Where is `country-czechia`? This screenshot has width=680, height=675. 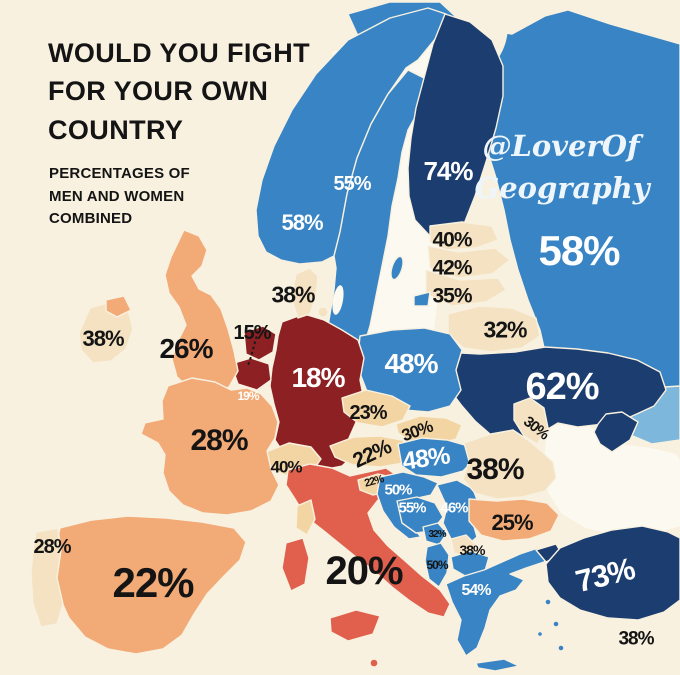 country-czechia is located at coordinates (376, 408).